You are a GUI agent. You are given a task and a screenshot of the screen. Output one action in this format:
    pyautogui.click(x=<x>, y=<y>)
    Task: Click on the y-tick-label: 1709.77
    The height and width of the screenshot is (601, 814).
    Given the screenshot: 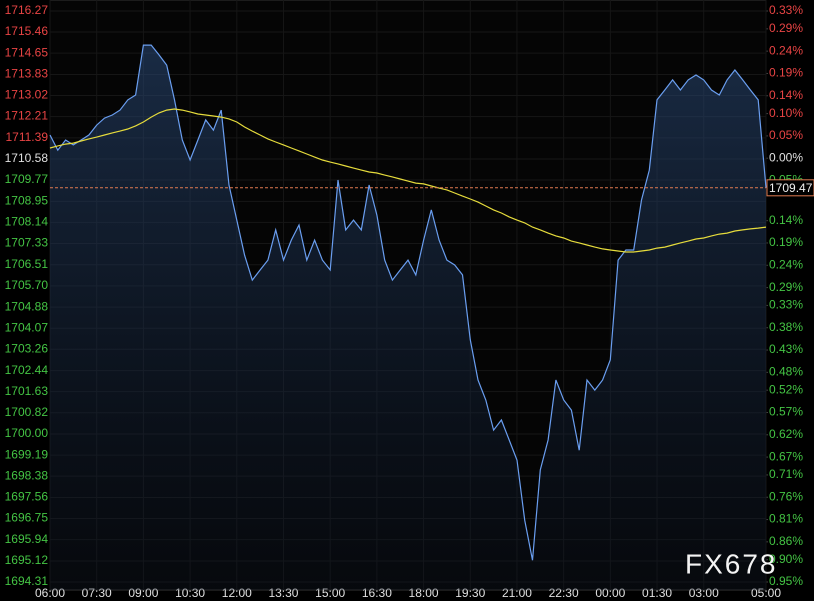 What is the action you would take?
    pyautogui.click(x=27, y=179)
    